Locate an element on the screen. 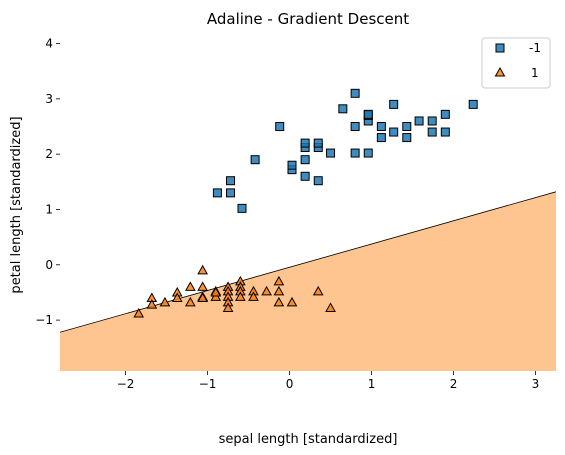 The height and width of the screenshot is (455, 565). x-tick-label: 0 is located at coordinates (290, 384).